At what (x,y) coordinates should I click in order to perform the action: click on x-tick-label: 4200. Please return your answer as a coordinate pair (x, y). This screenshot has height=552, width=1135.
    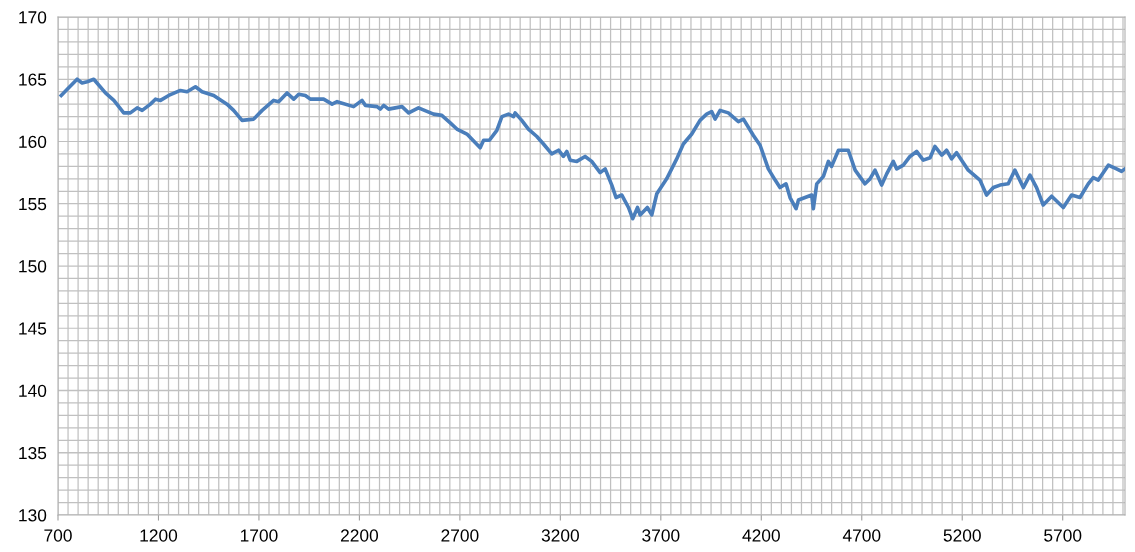
    Looking at the image, I should click on (761, 535).